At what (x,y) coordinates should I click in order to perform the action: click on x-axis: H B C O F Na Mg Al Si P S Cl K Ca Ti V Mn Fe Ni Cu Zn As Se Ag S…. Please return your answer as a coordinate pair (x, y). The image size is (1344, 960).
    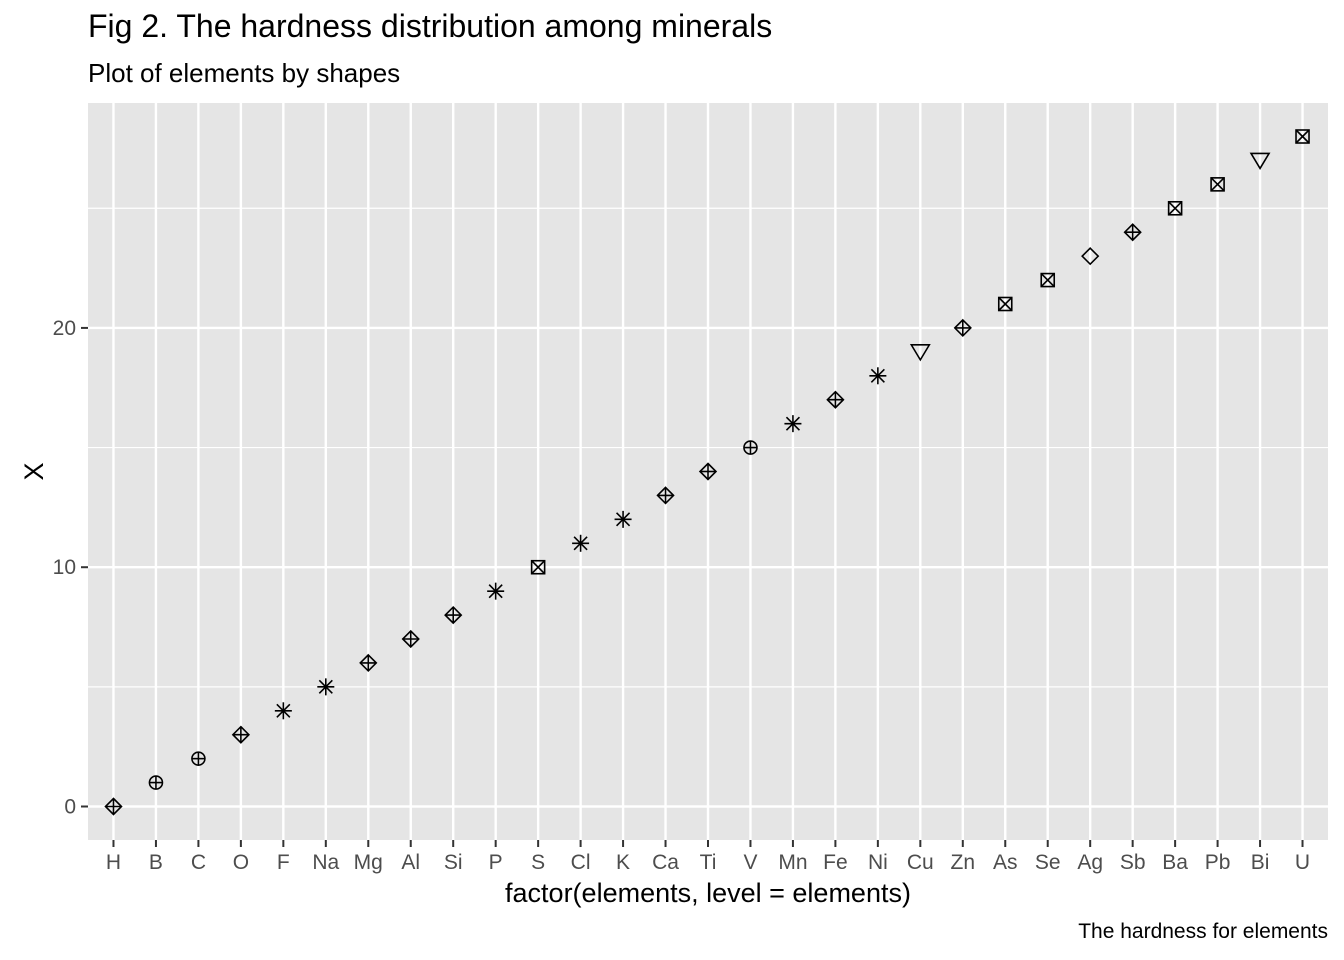
    Looking at the image, I should click on (708, 857).